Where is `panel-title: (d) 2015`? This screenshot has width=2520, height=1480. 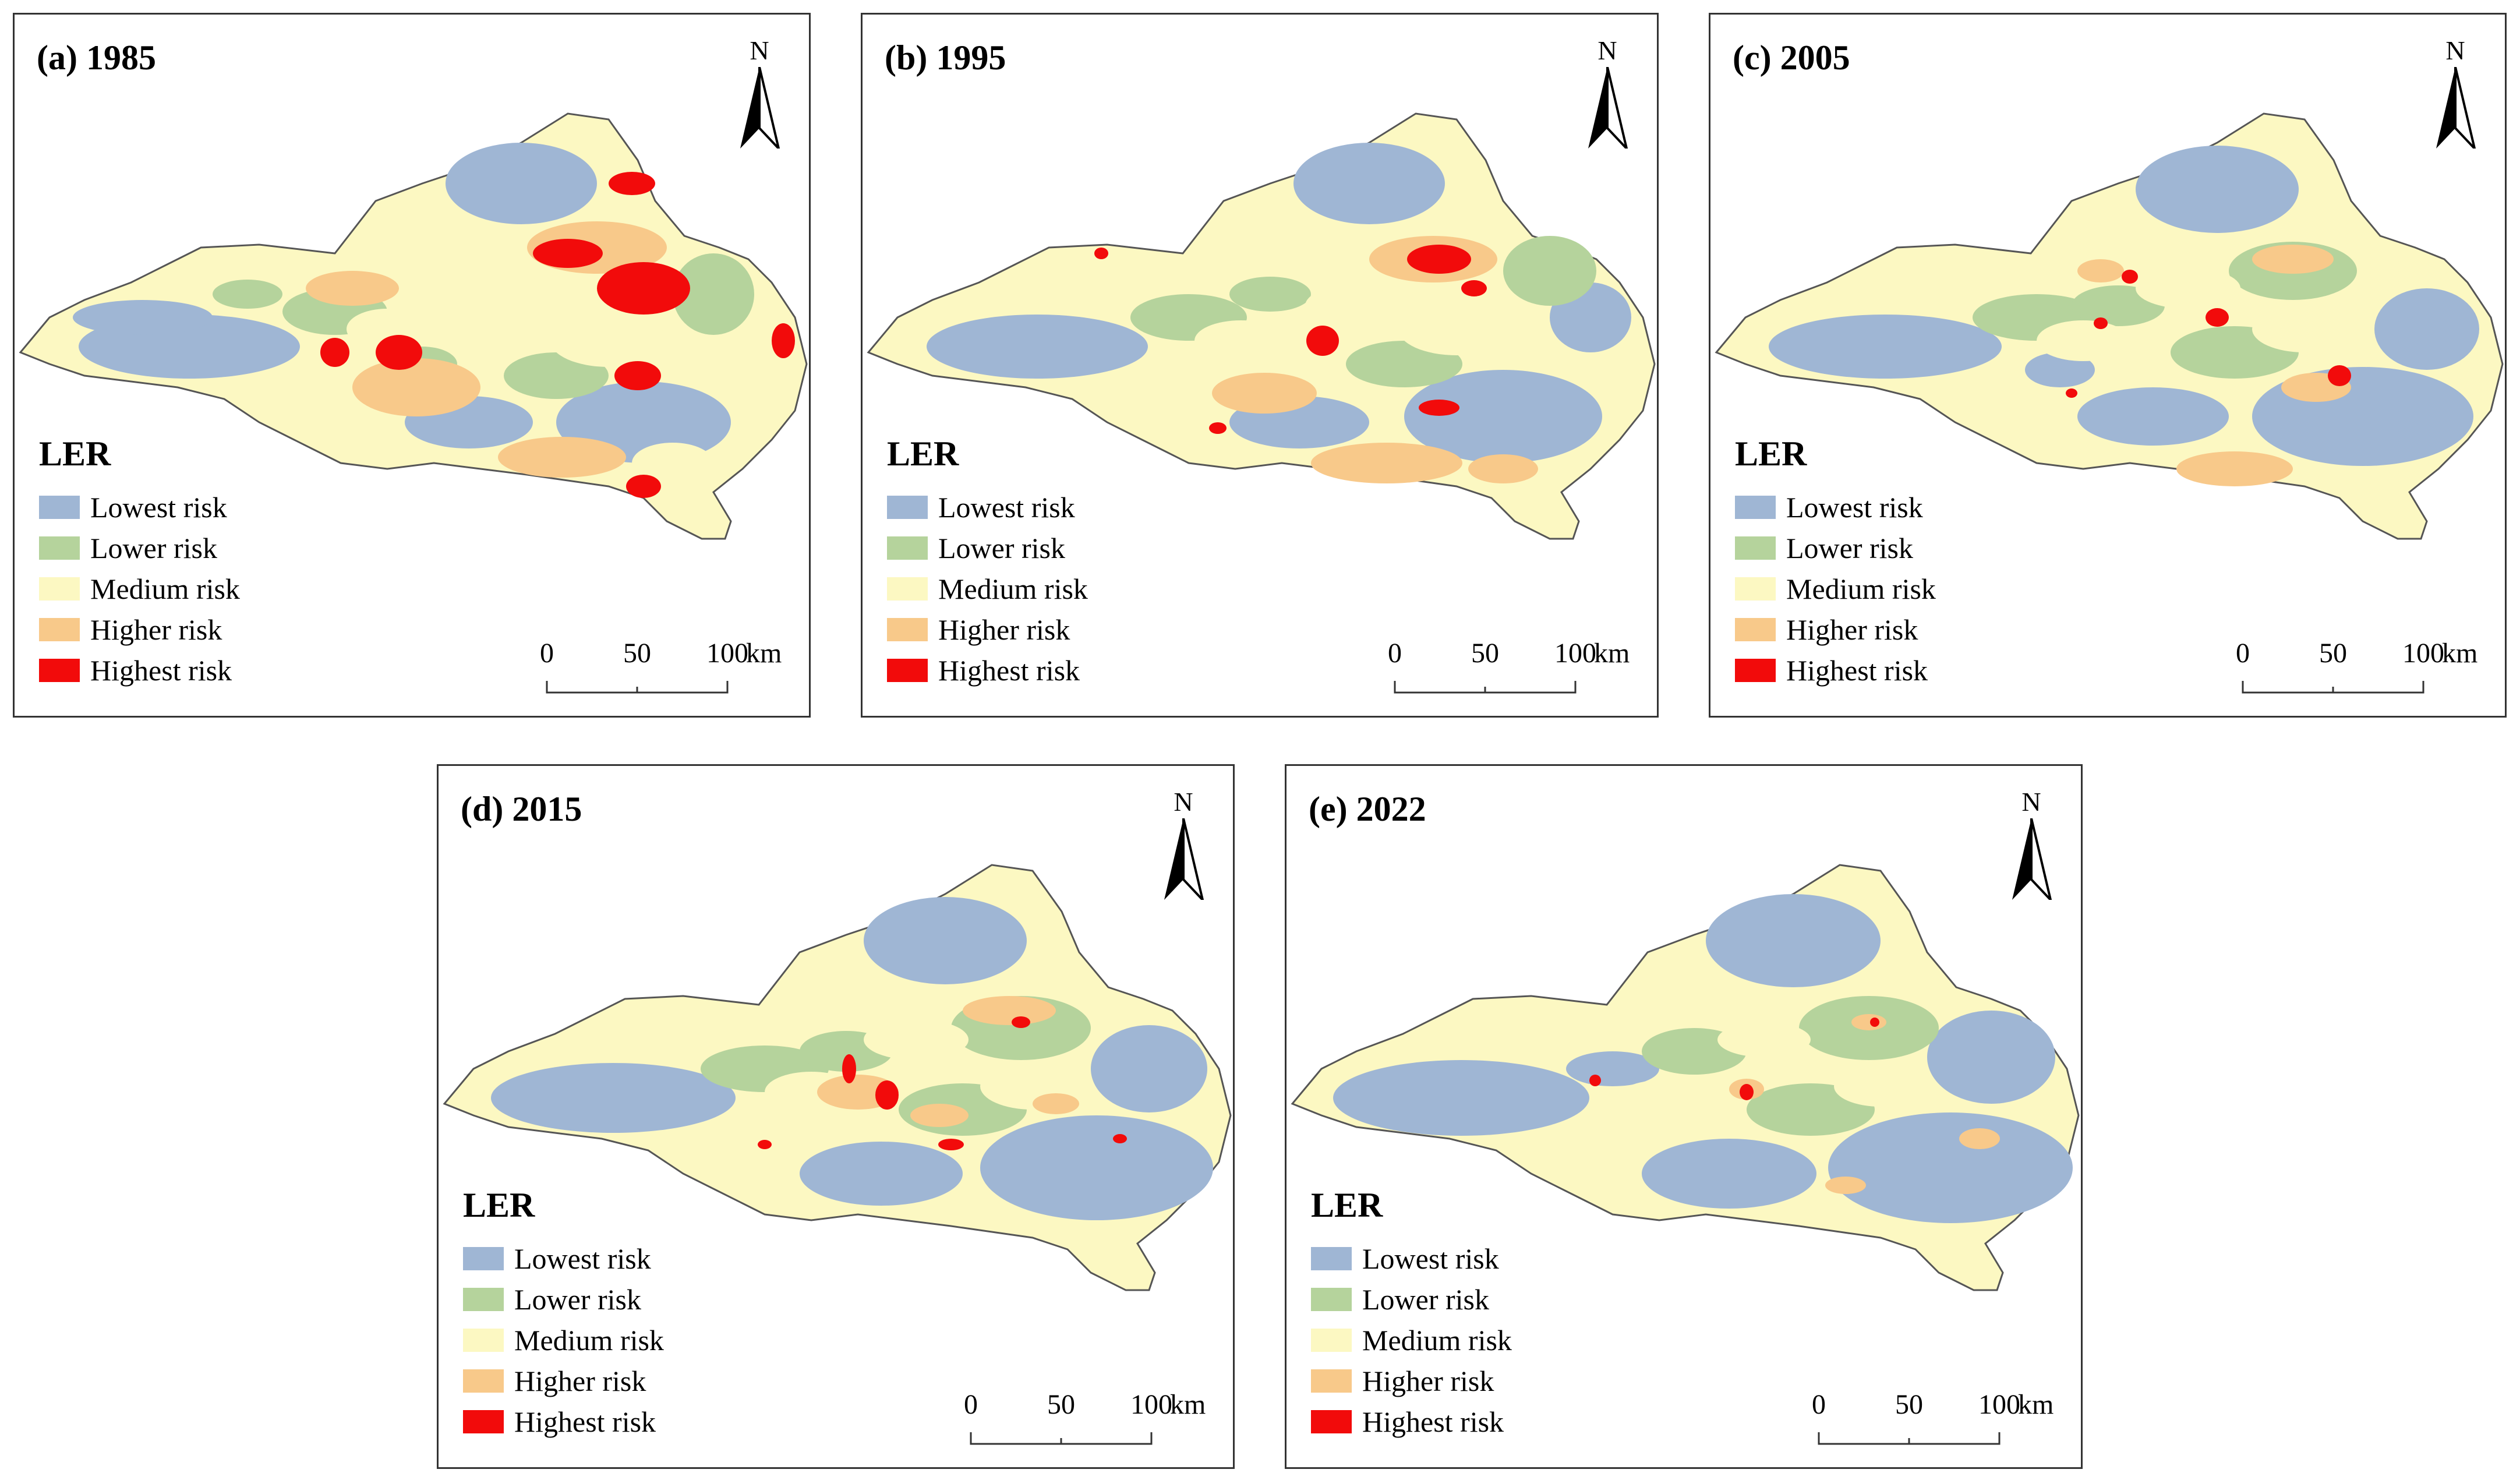 panel-title: (d) 2015 is located at coordinates (521, 809).